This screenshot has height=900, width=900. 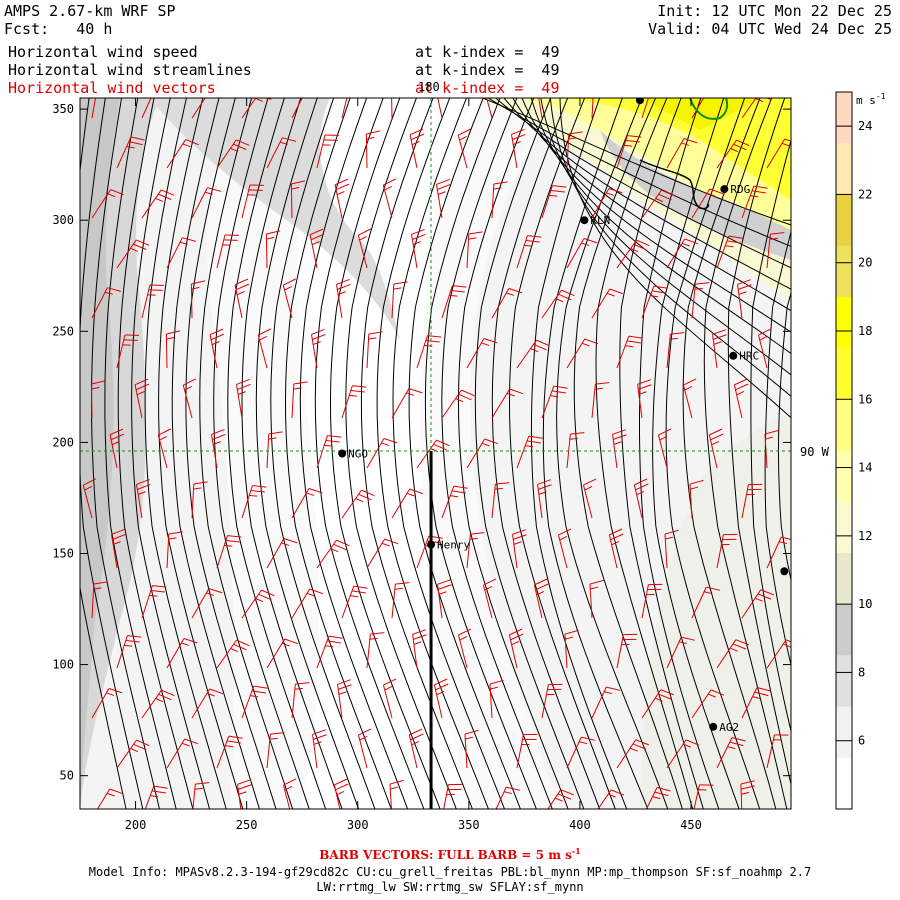 What do you see at coordinates (865, 604) in the screenshot?
I see `colorbar-label-10: 10` at bounding box center [865, 604].